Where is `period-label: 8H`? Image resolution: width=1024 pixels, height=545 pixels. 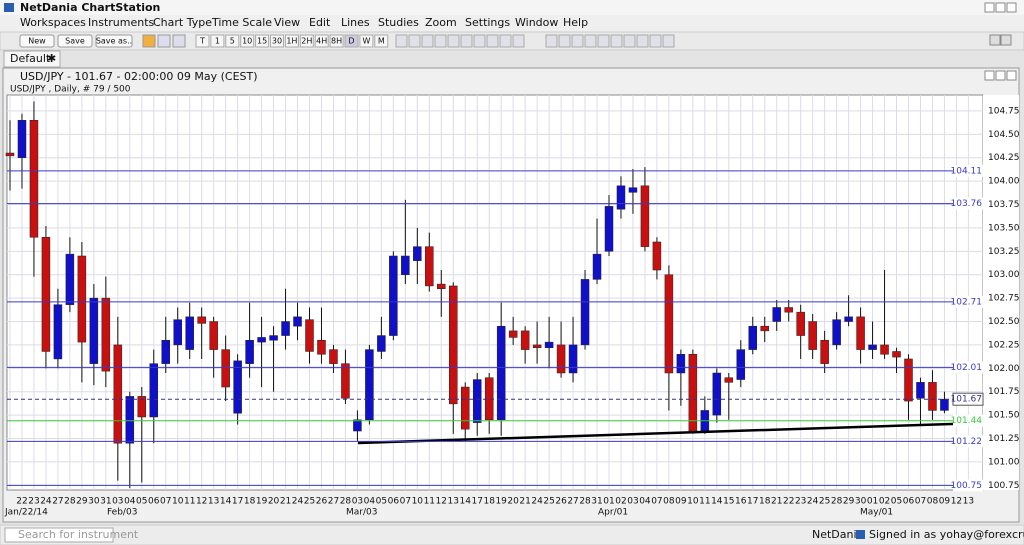
period-label: 8H is located at coordinates (336, 41).